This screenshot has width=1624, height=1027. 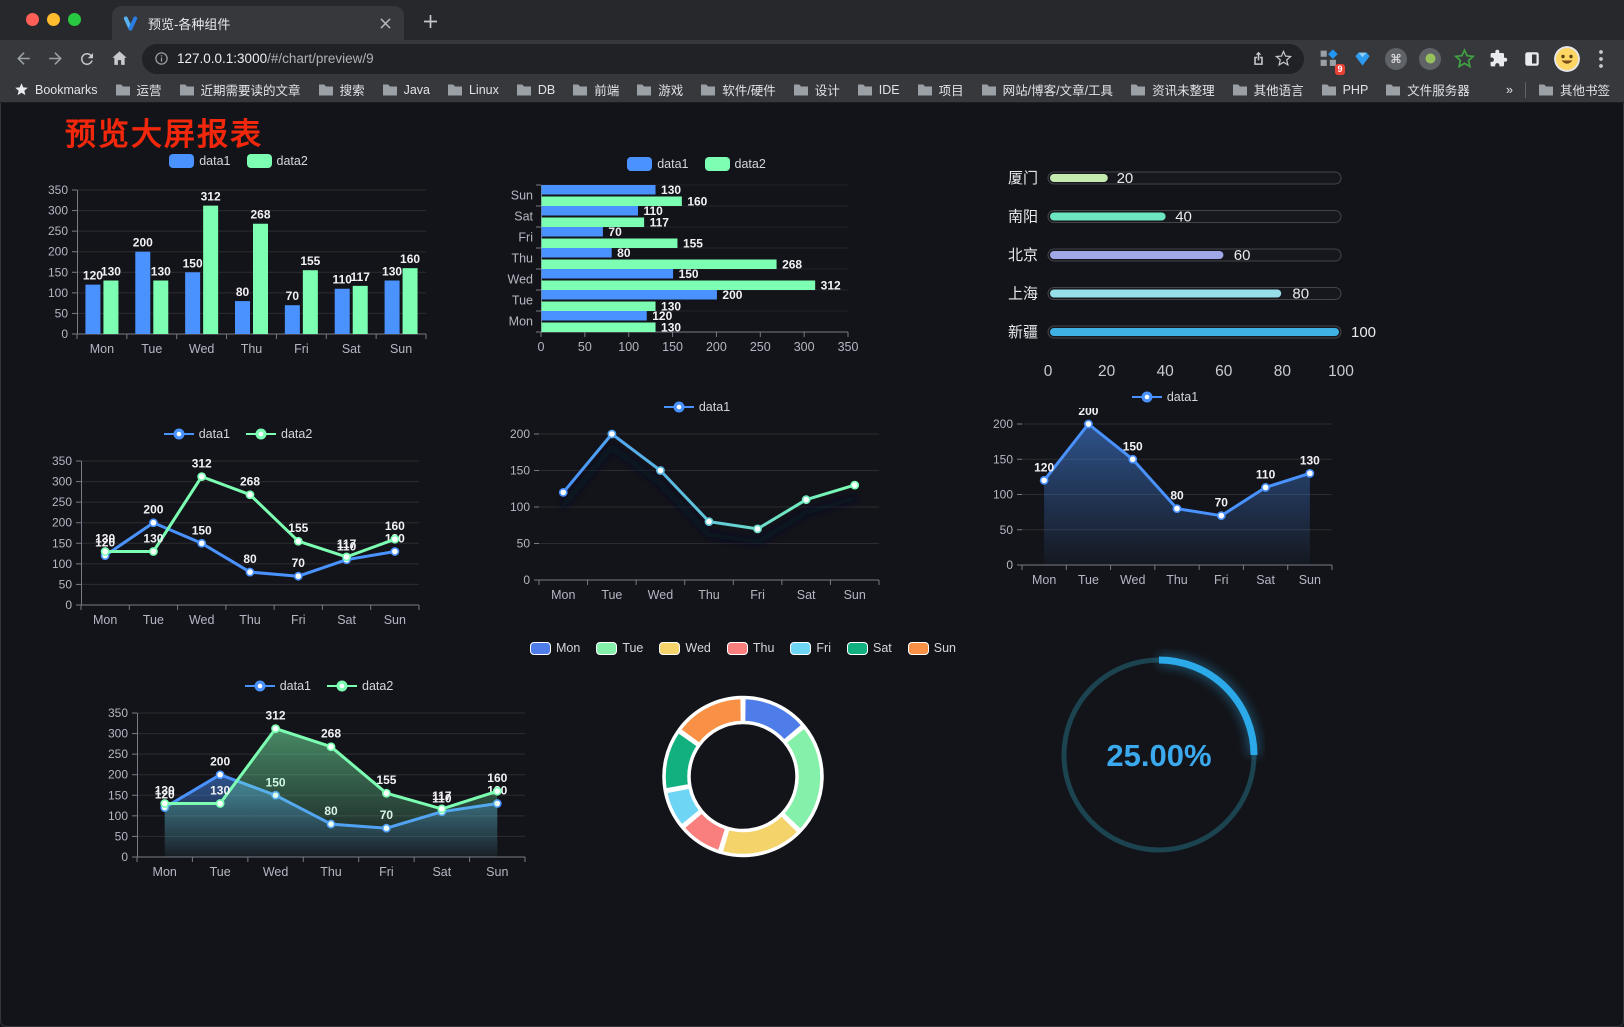 I want to click on bookmark-star-icon, so click(x=1283, y=58).